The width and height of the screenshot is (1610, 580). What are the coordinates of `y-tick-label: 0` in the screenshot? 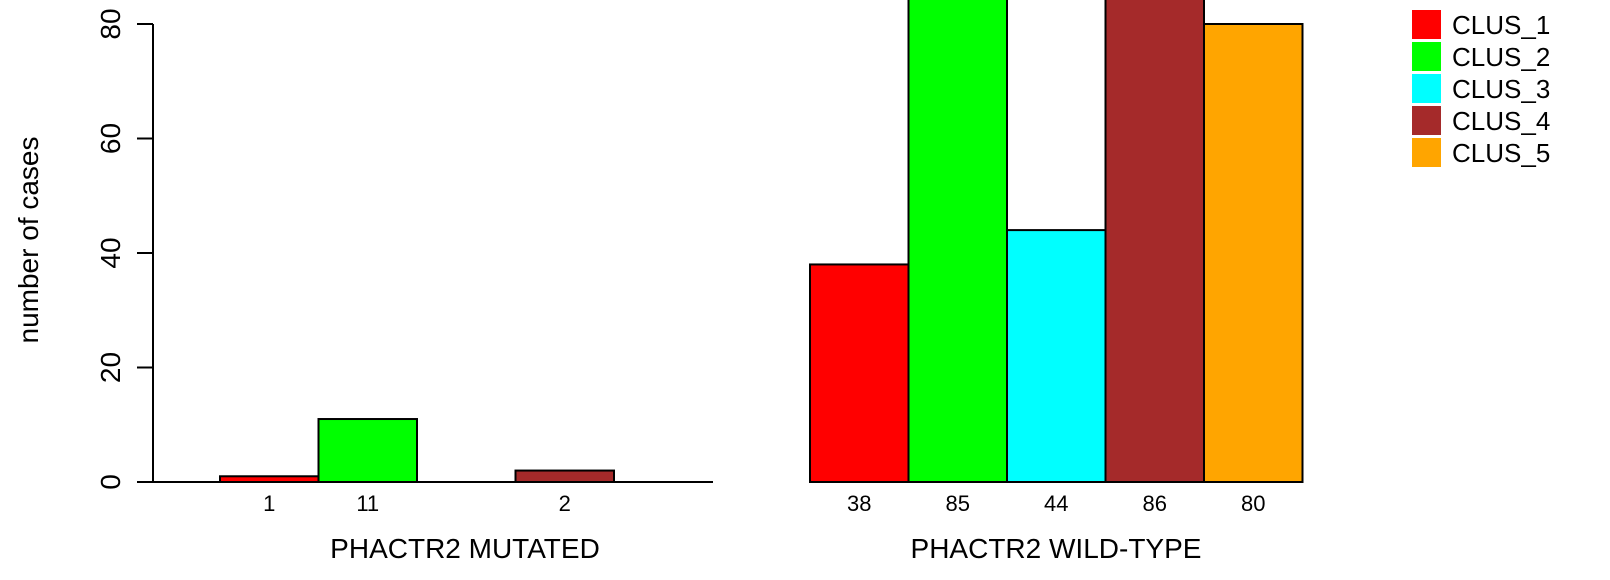 It's located at (110, 482).